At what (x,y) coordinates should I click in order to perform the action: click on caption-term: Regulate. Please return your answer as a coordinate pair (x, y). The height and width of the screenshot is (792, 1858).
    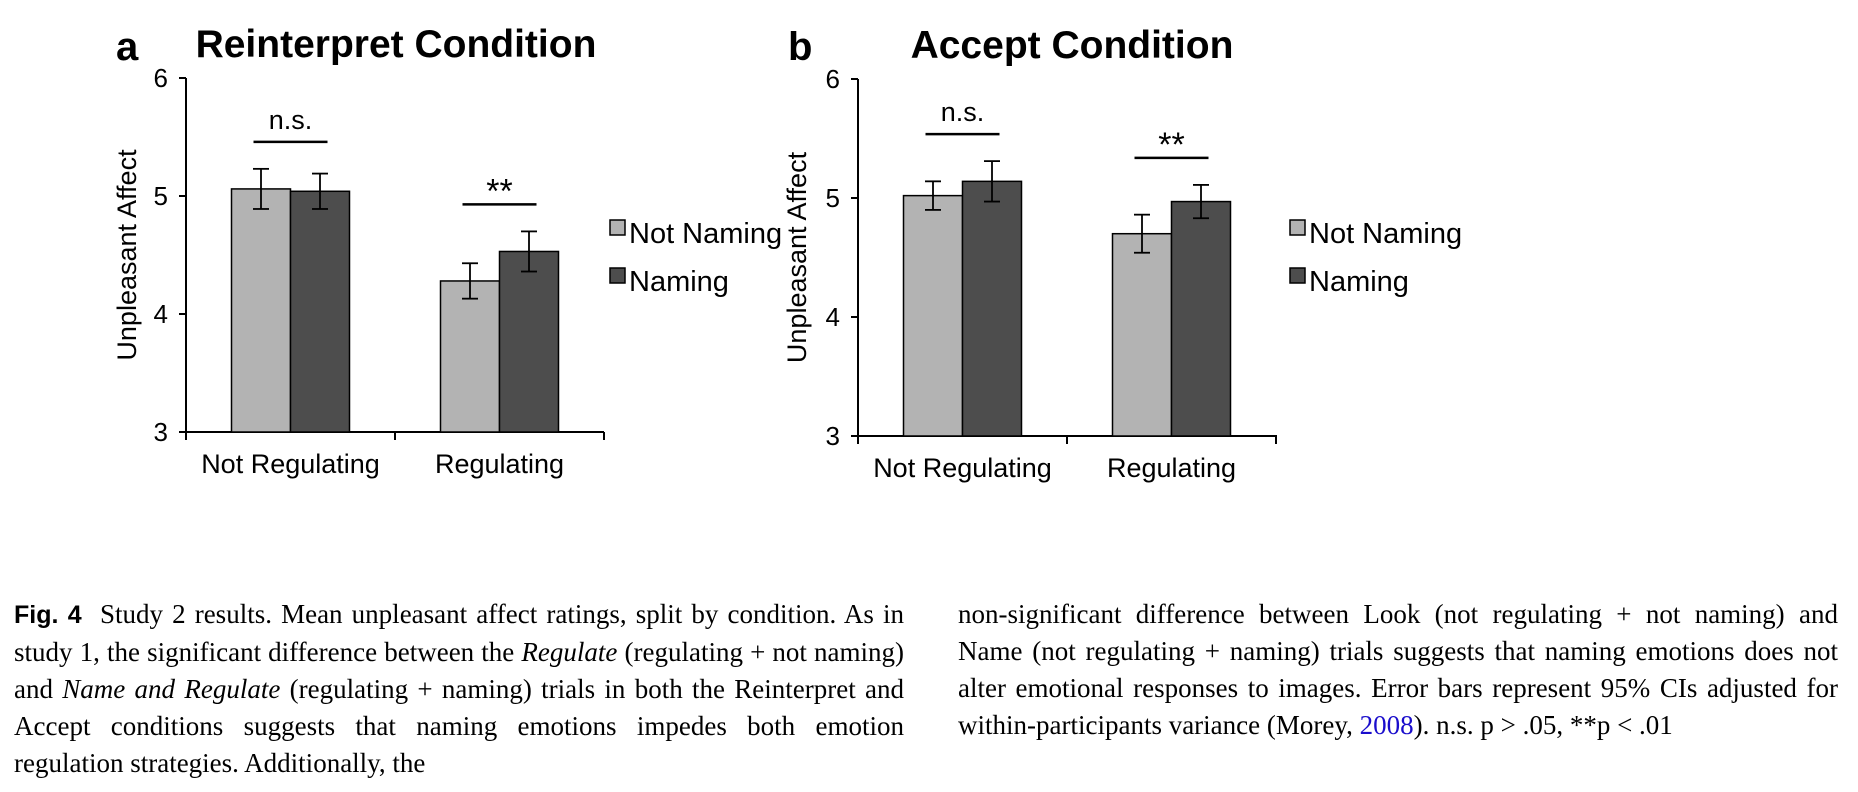
    Looking at the image, I should click on (569, 652).